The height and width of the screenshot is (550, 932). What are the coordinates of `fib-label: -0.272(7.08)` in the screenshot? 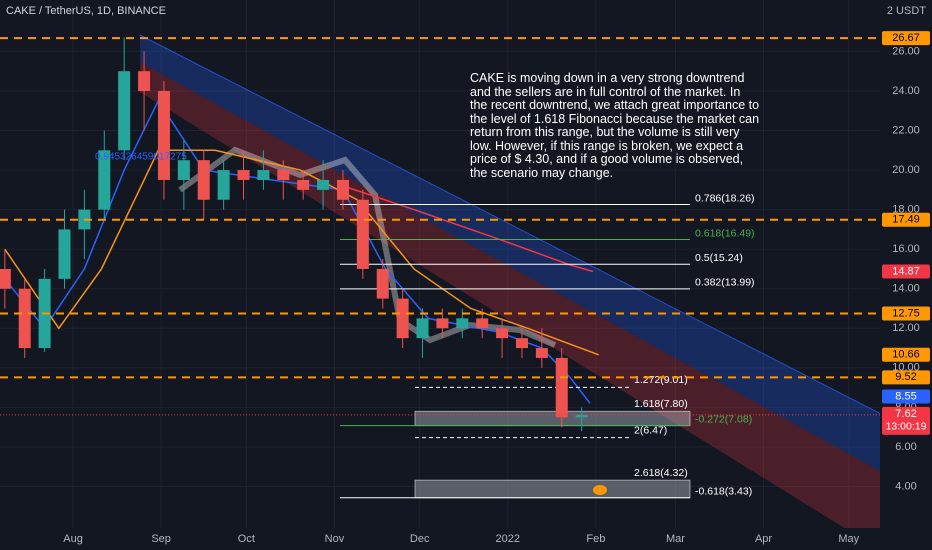 It's located at (723, 419).